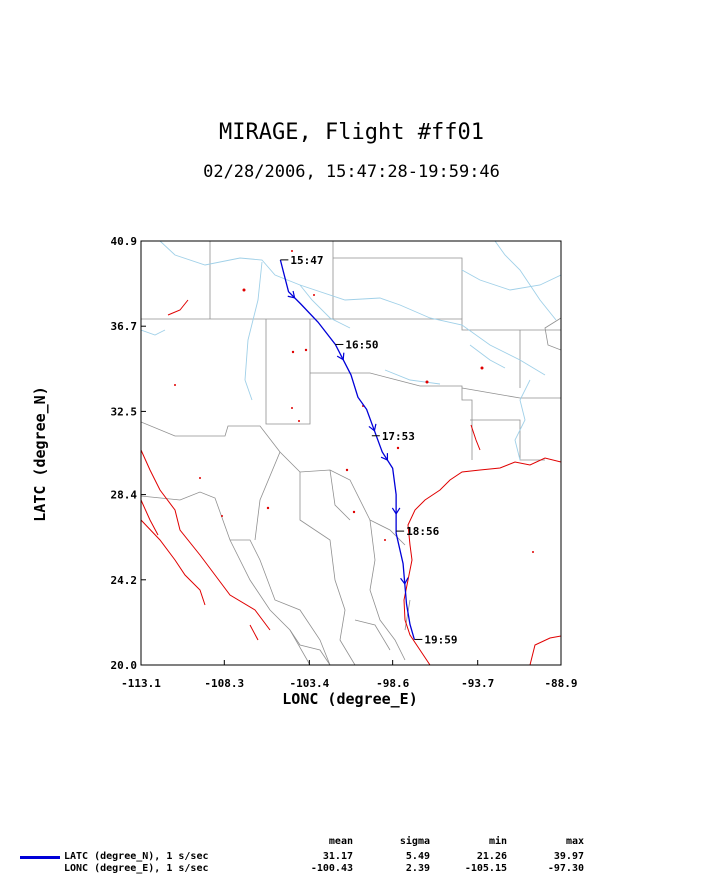 This screenshot has height=880, width=703. I want to click on legend-header-max: max, so click(574, 841).